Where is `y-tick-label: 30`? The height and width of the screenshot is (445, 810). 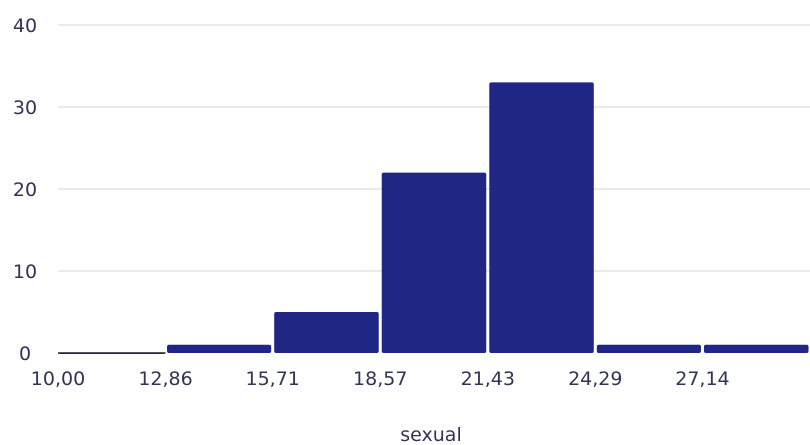
y-tick-label: 30 is located at coordinates (25, 108).